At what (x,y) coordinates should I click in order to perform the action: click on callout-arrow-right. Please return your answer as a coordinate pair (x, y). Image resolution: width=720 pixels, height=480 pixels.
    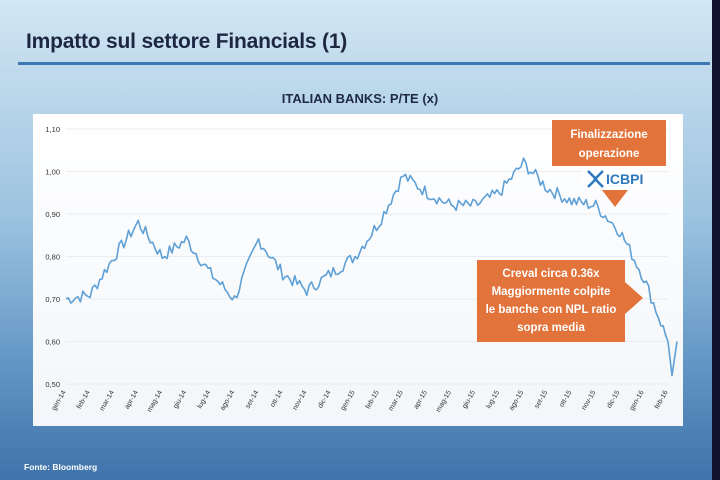
    Looking at the image, I should click on (634, 298).